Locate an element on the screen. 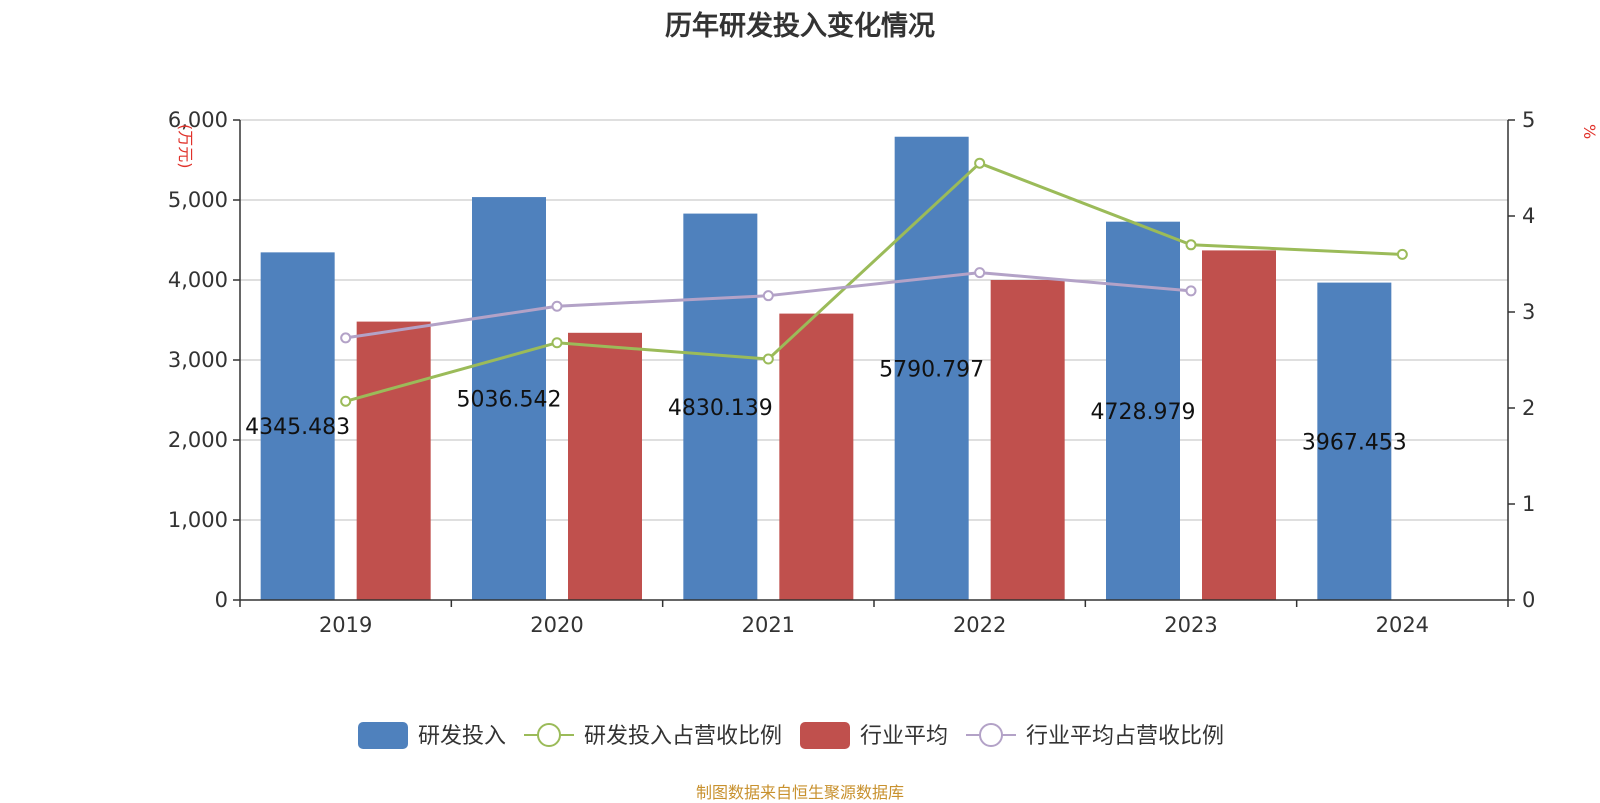  y-left-tick-label: 5,000 is located at coordinates (198, 200).